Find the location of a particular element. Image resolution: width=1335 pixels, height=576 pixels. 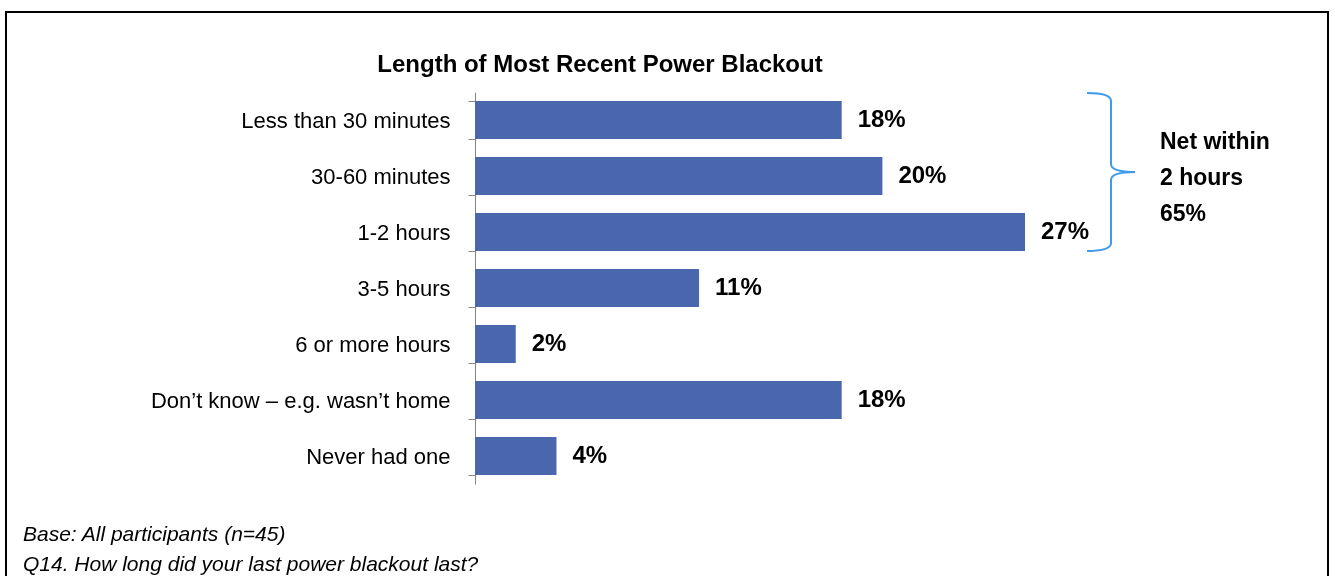

chart-title: Length of Most Recent Power Blackout is located at coordinates (600, 63).